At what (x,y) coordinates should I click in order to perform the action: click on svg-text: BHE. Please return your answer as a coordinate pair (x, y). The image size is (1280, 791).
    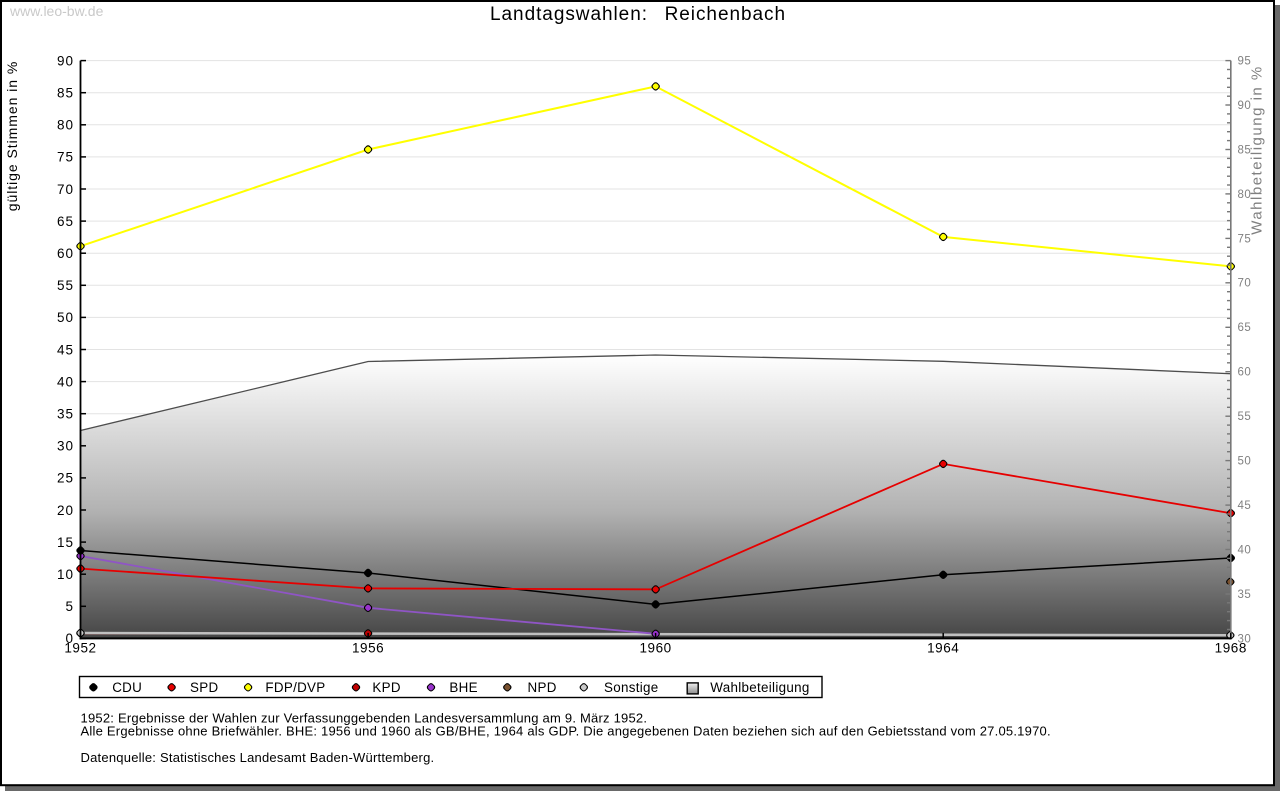
    Looking at the image, I should click on (463, 687).